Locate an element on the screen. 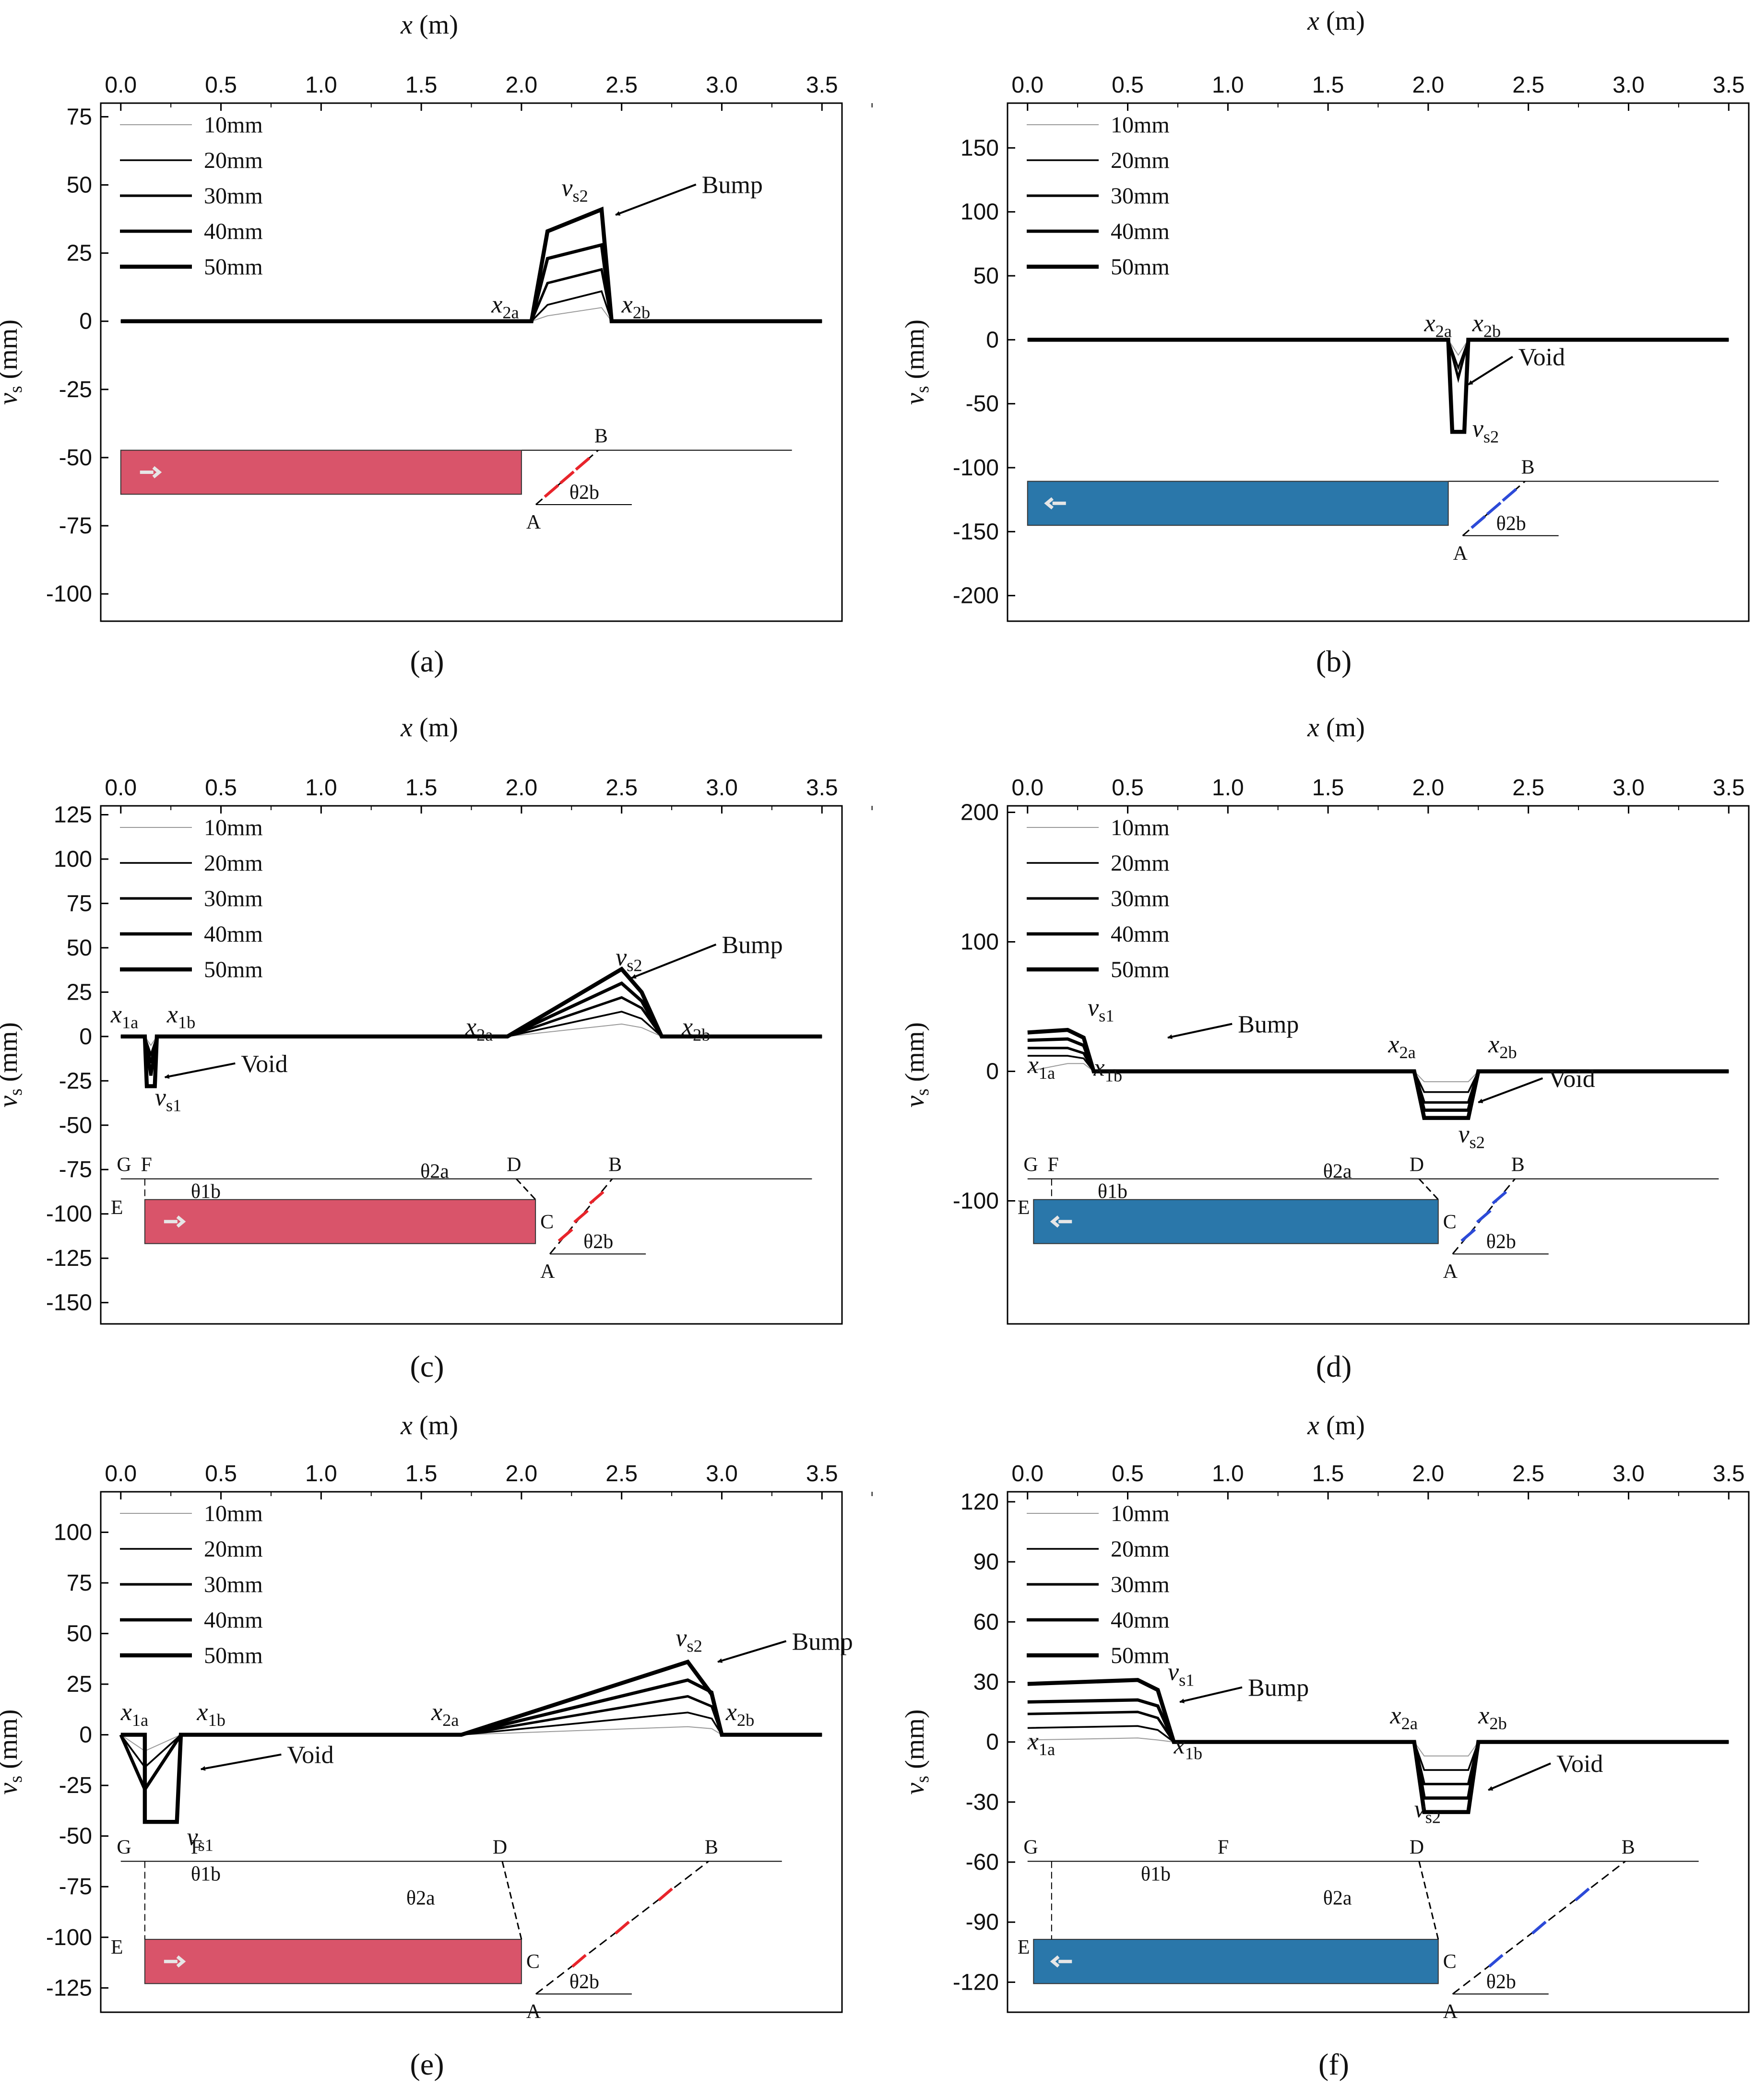  x2a-label: x2a is located at coordinates (1438, 325).